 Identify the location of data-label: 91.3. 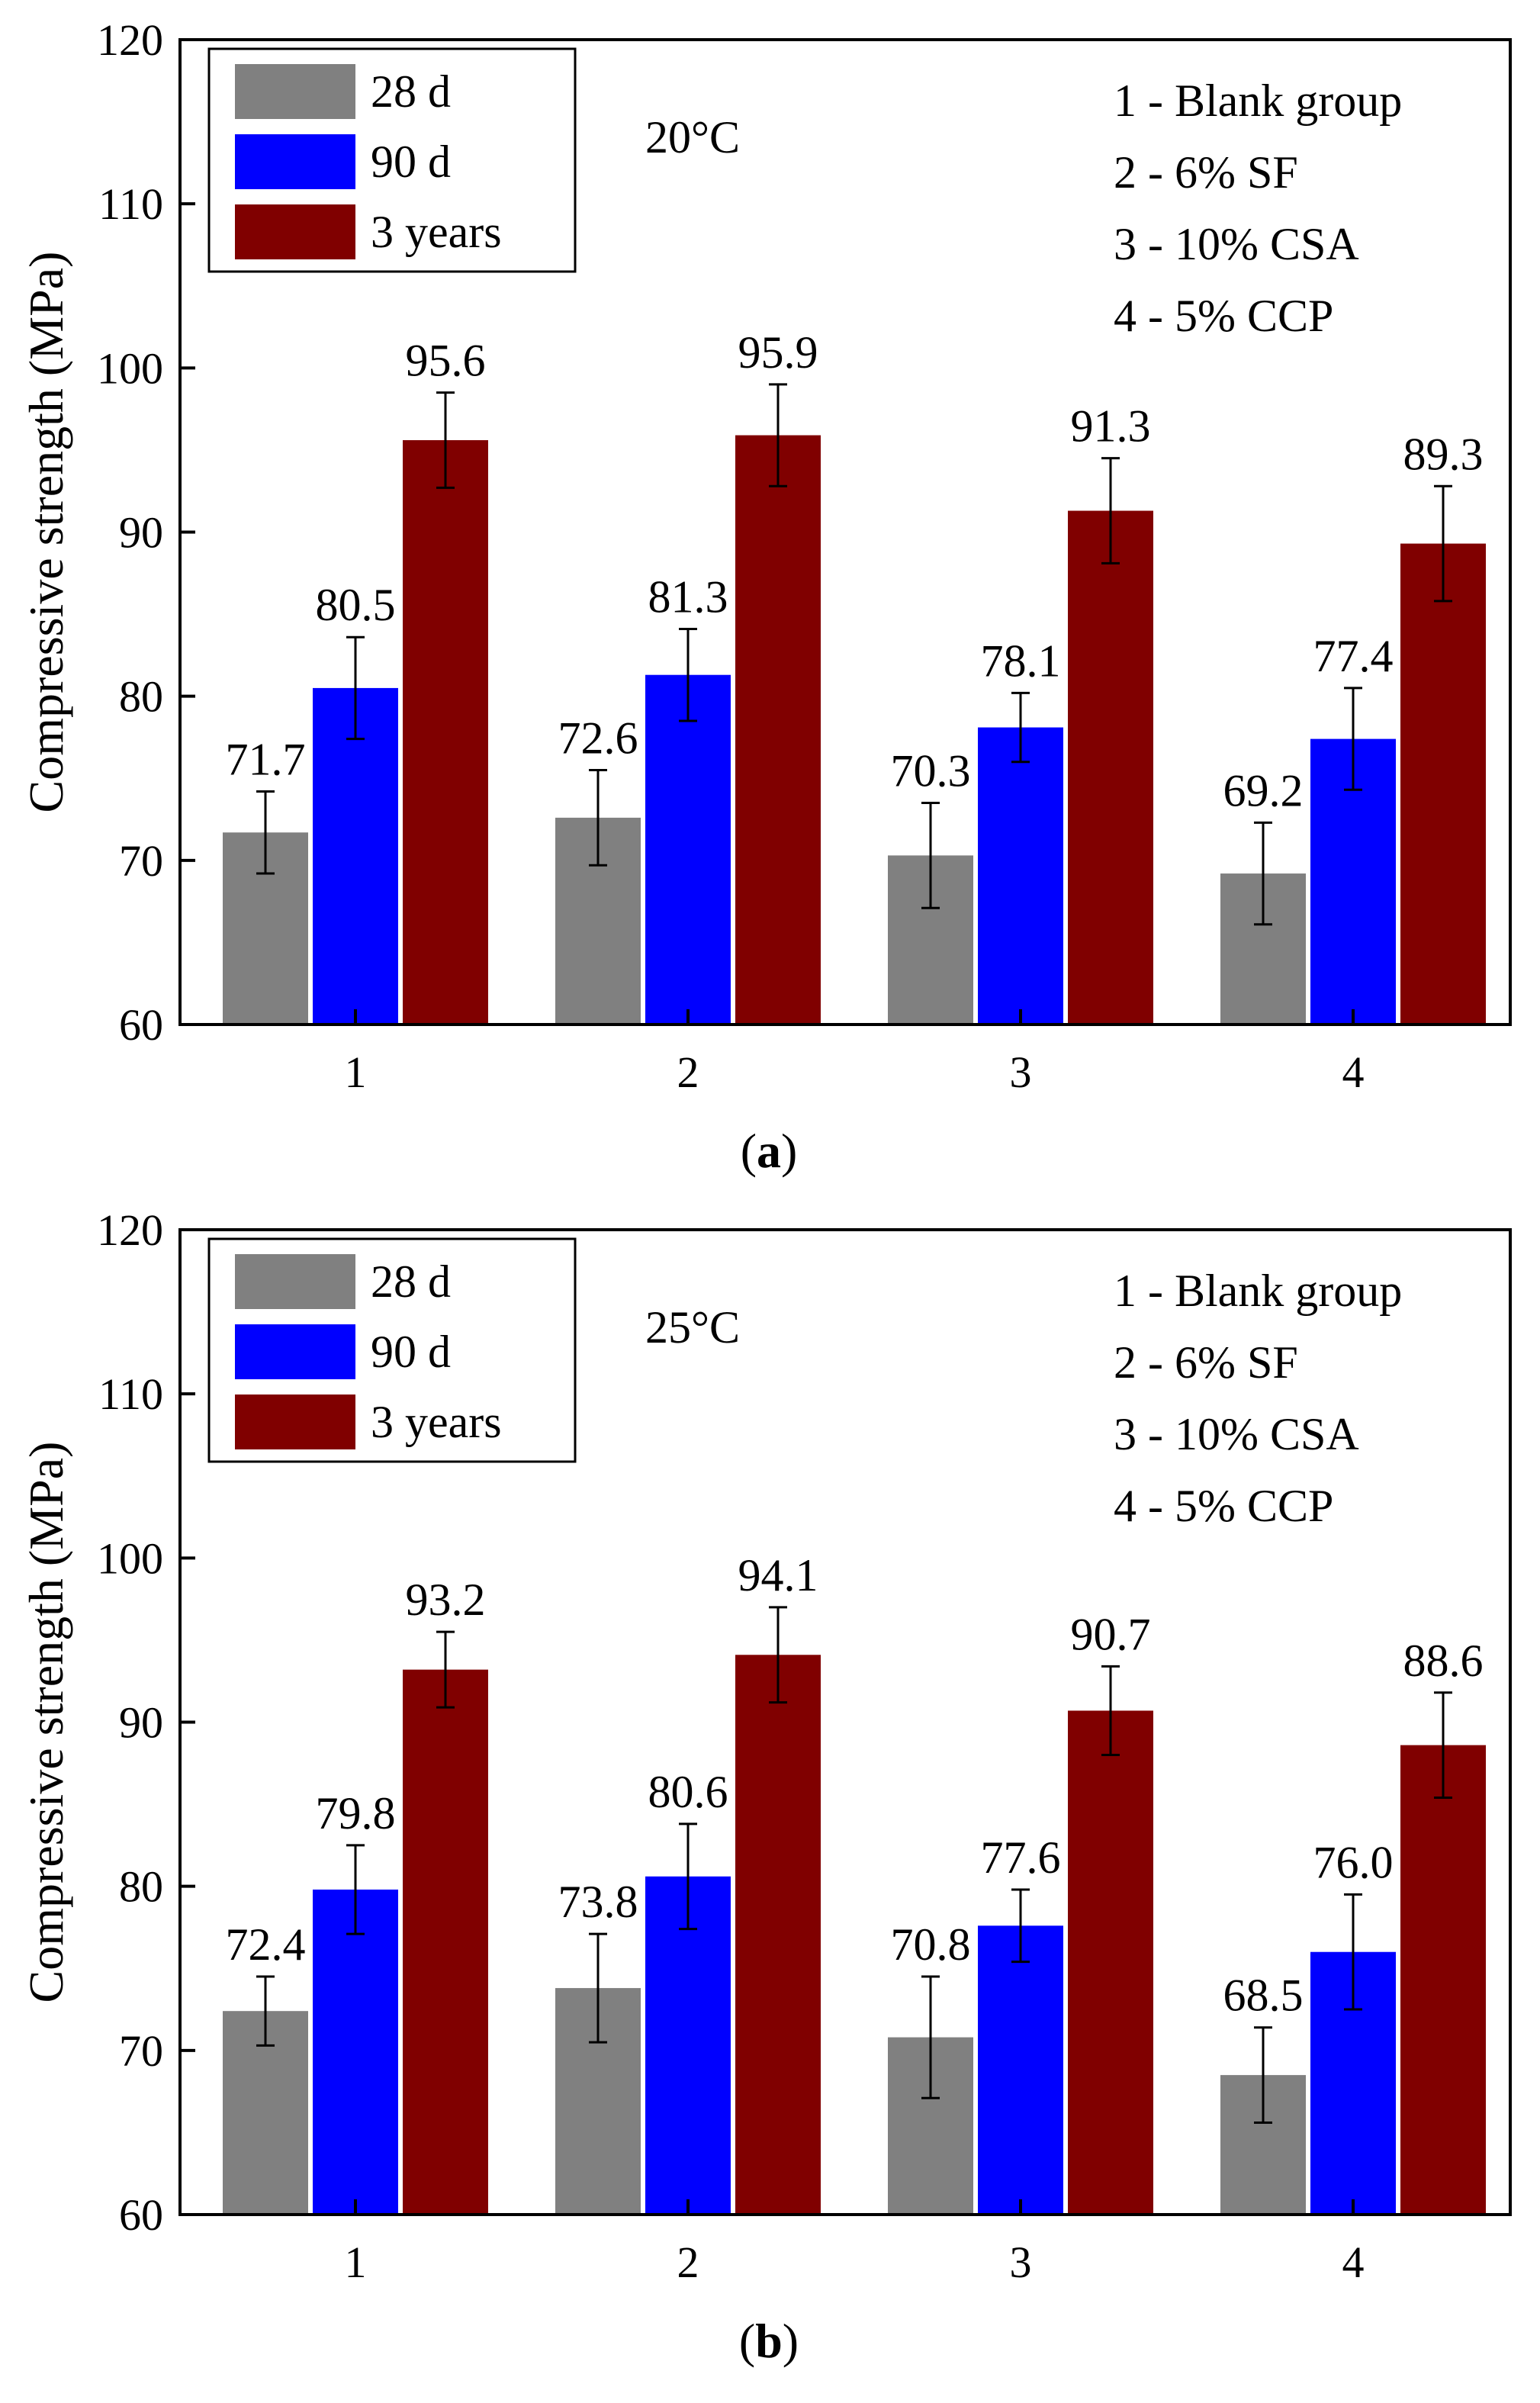
(1111, 426).